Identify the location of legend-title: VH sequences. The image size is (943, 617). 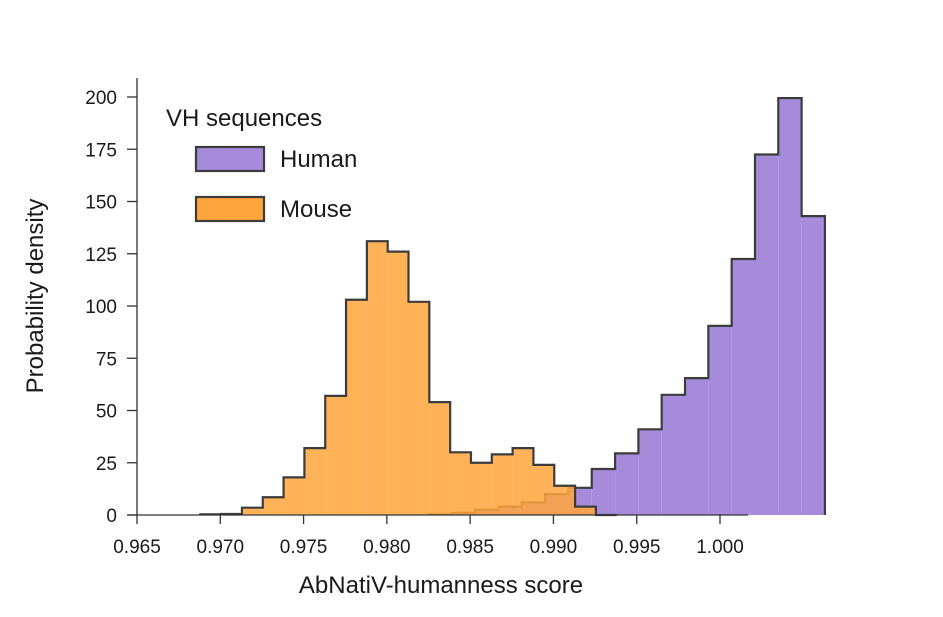
(244, 118).